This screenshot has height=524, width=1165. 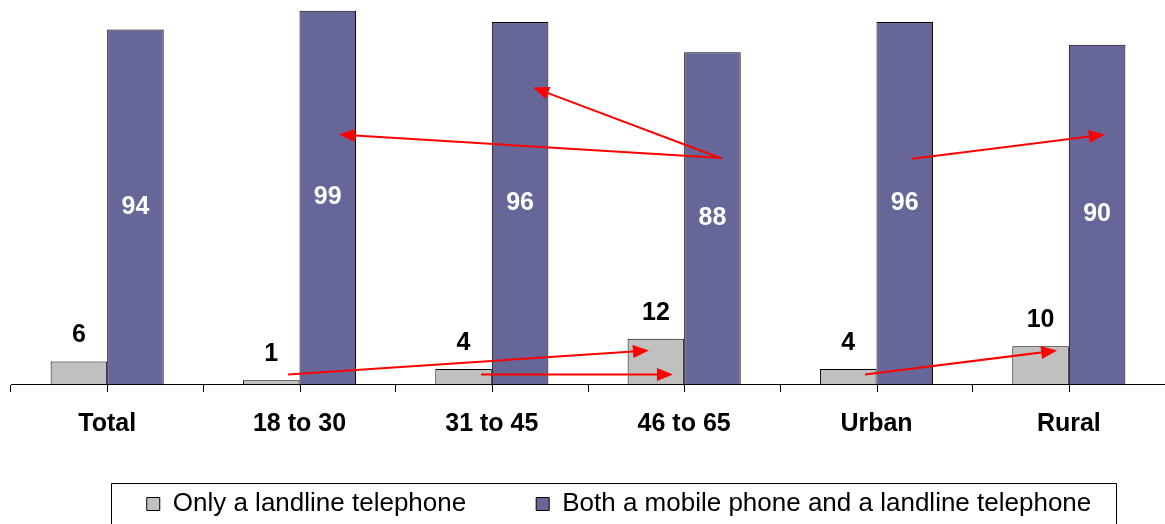 What do you see at coordinates (1068, 421) in the screenshot?
I see `x-tick-label: Rural` at bounding box center [1068, 421].